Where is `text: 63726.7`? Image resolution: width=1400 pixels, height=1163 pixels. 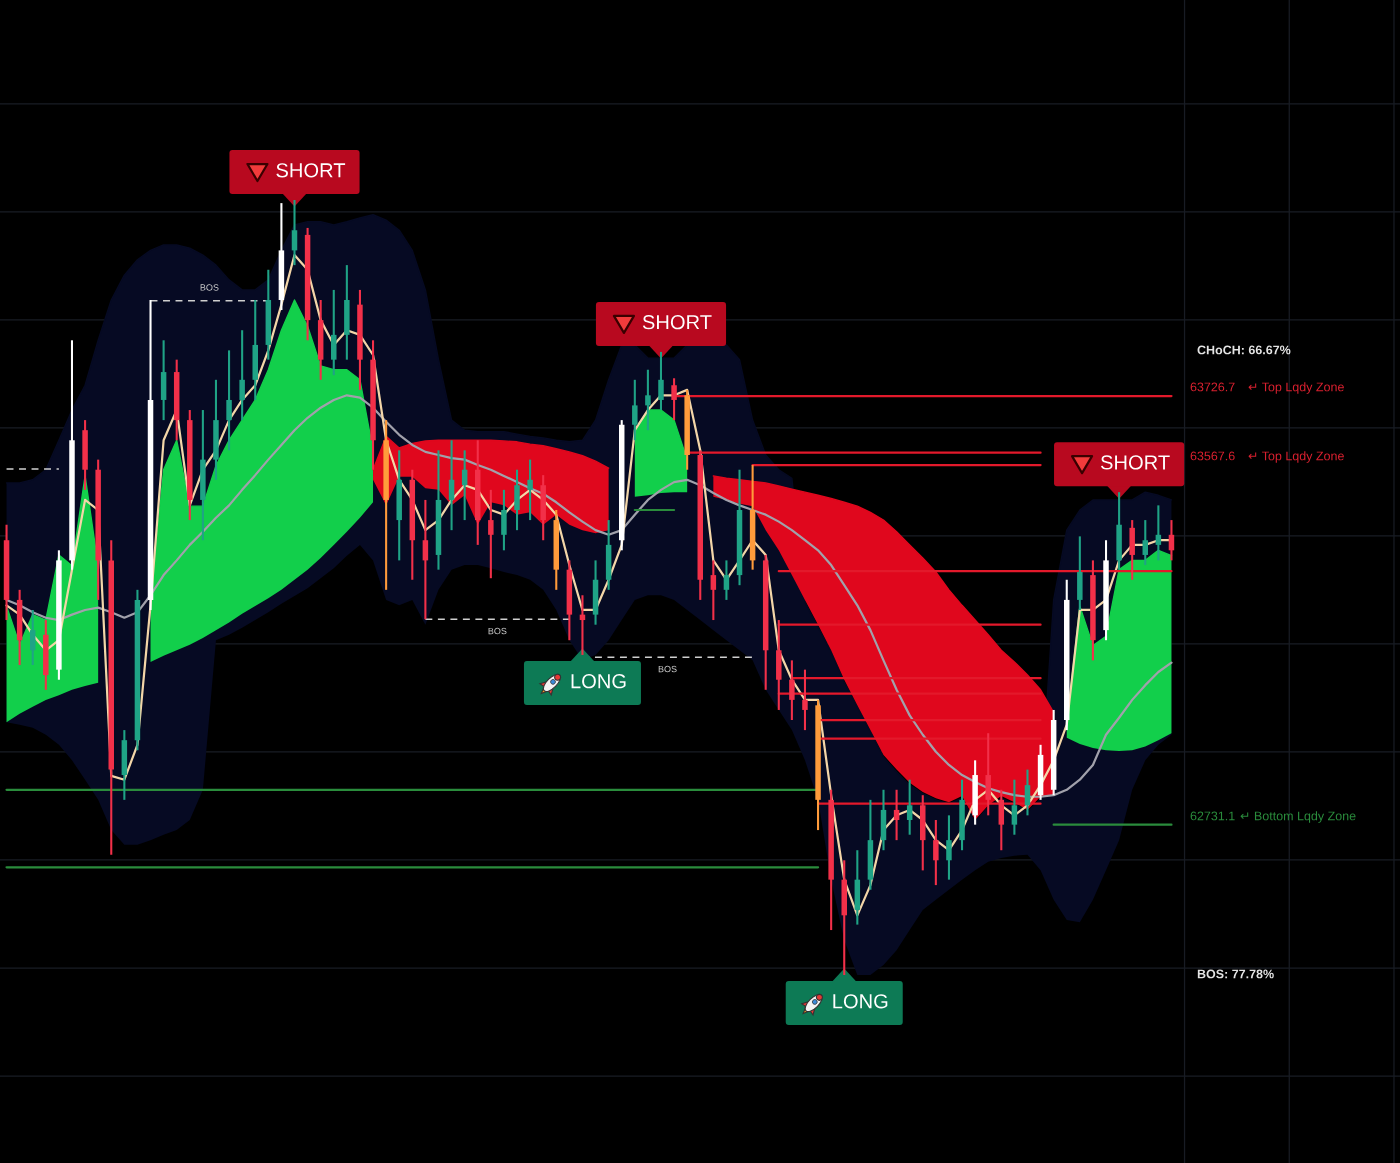
text: 63726.7 is located at coordinates (1212, 387).